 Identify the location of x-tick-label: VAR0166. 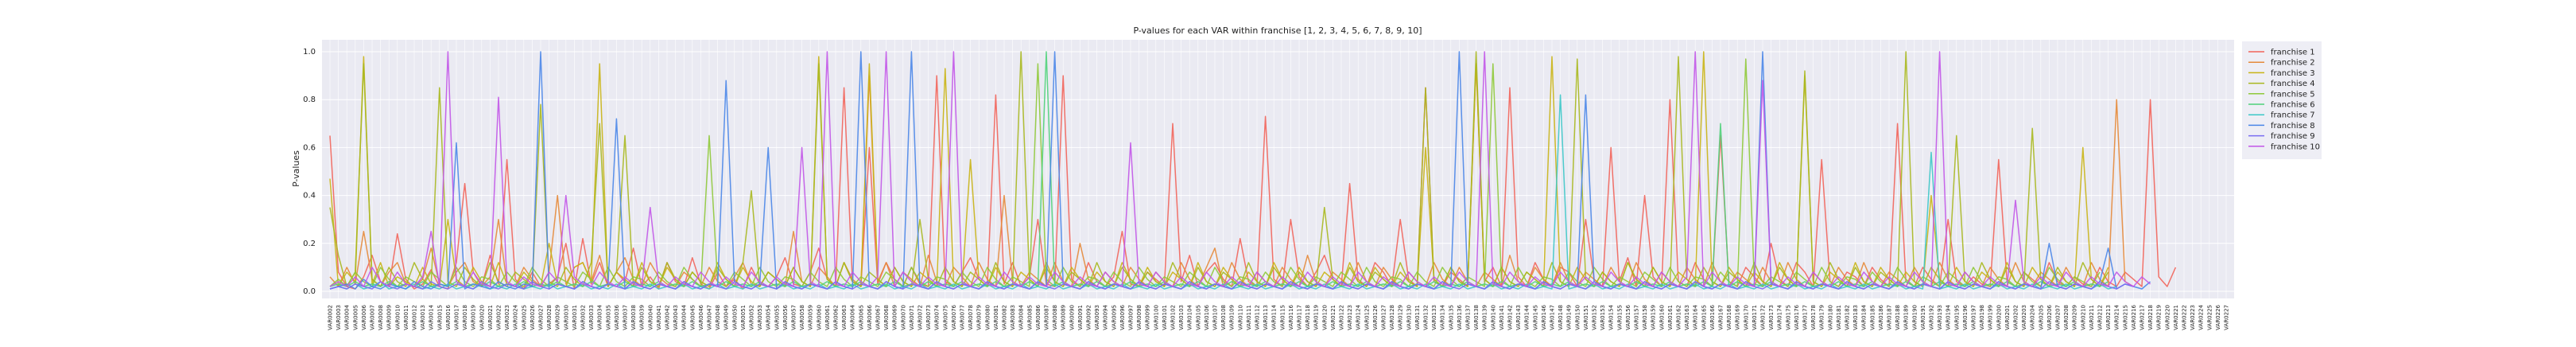
(1712, 316).